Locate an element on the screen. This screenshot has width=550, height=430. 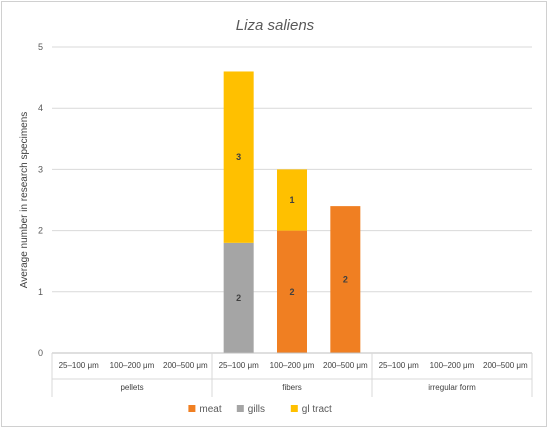
legend-swatch-gills is located at coordinates (240, 408).